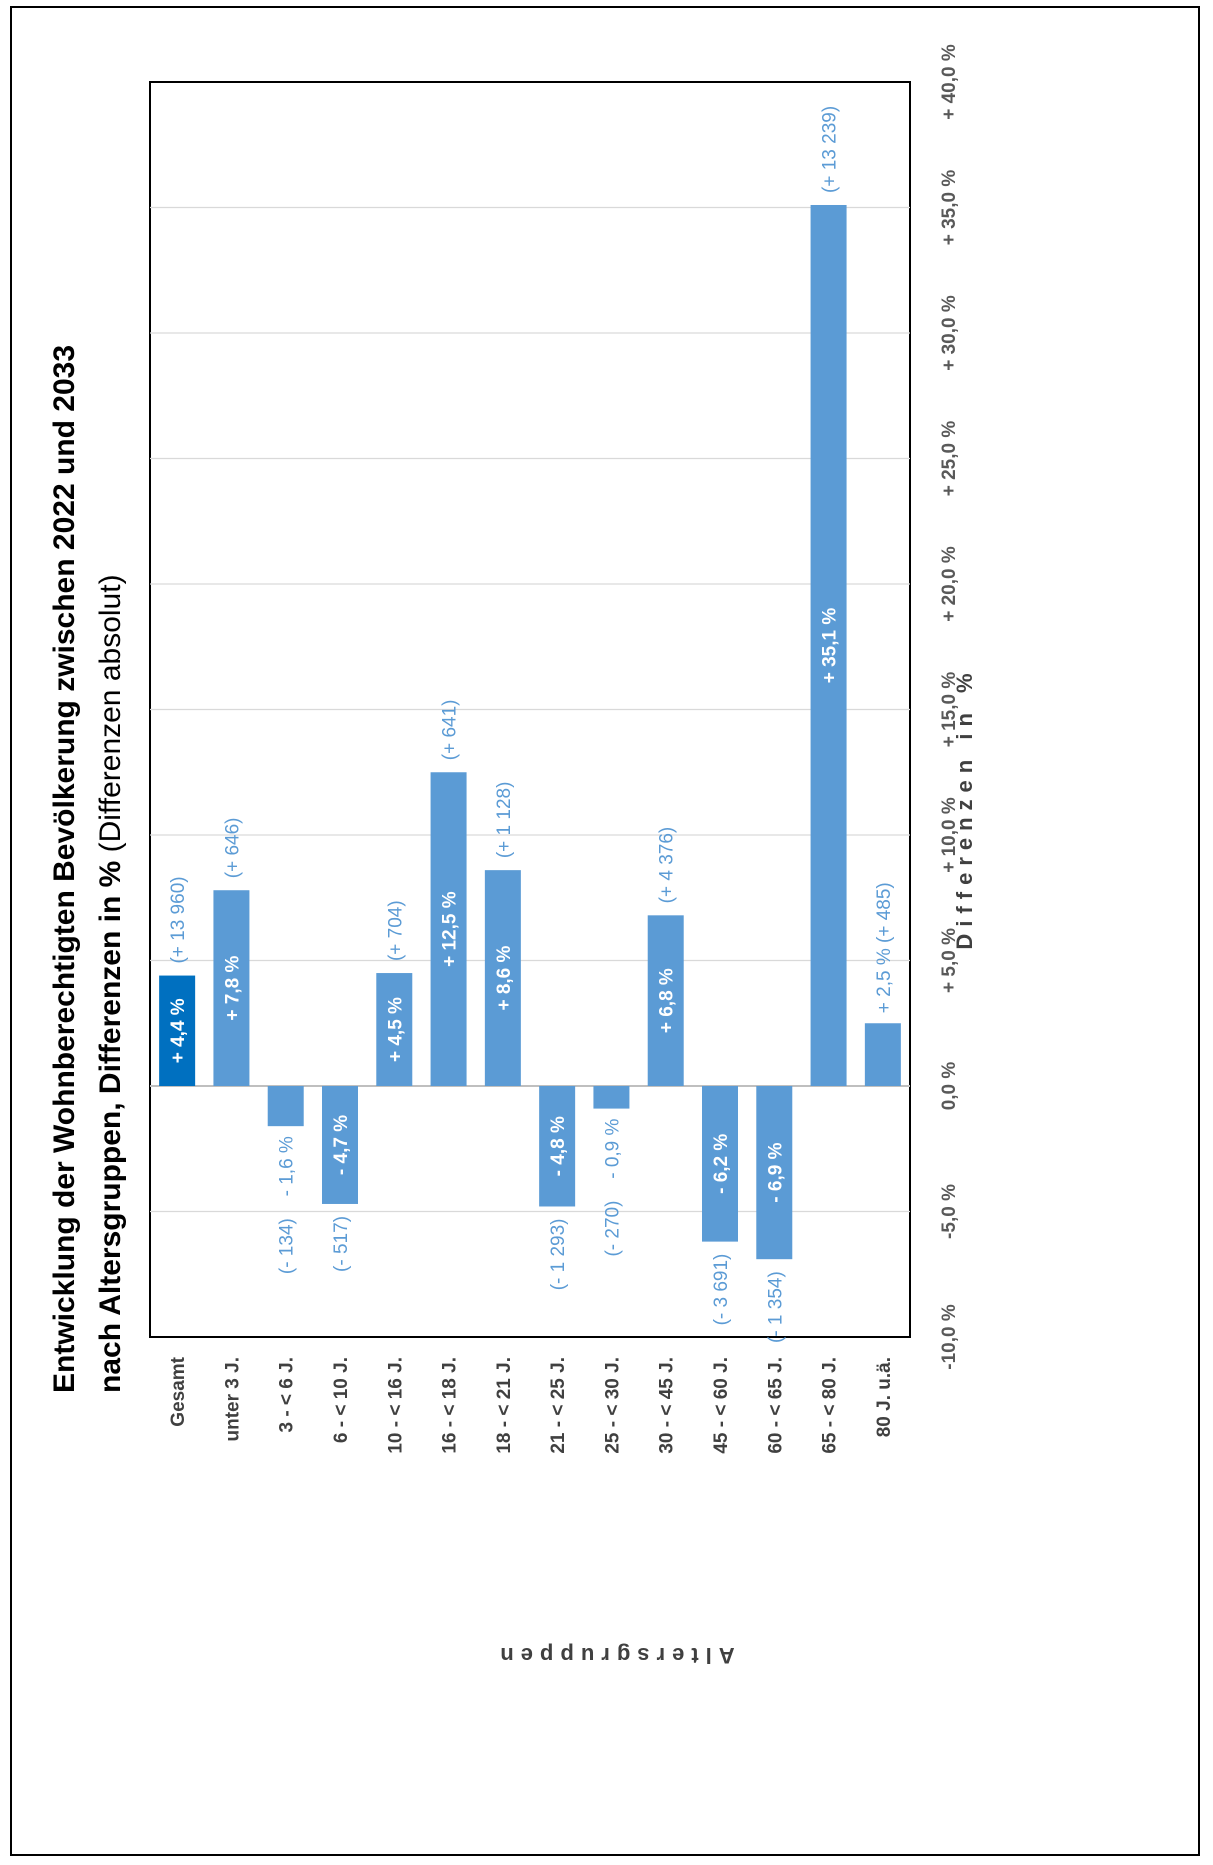  I want to click on category-label: 21 - < 25 J., so click(558, 1405).